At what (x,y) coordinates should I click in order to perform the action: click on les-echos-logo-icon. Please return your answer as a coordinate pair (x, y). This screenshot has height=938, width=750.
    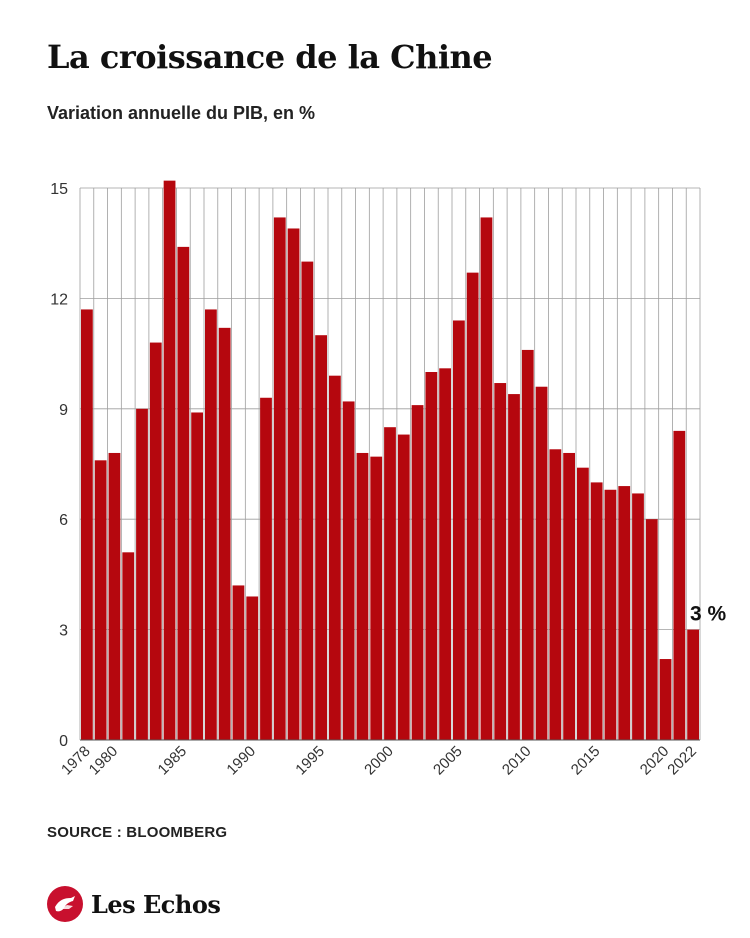
    Looking at the image, I should click on (65, 904).